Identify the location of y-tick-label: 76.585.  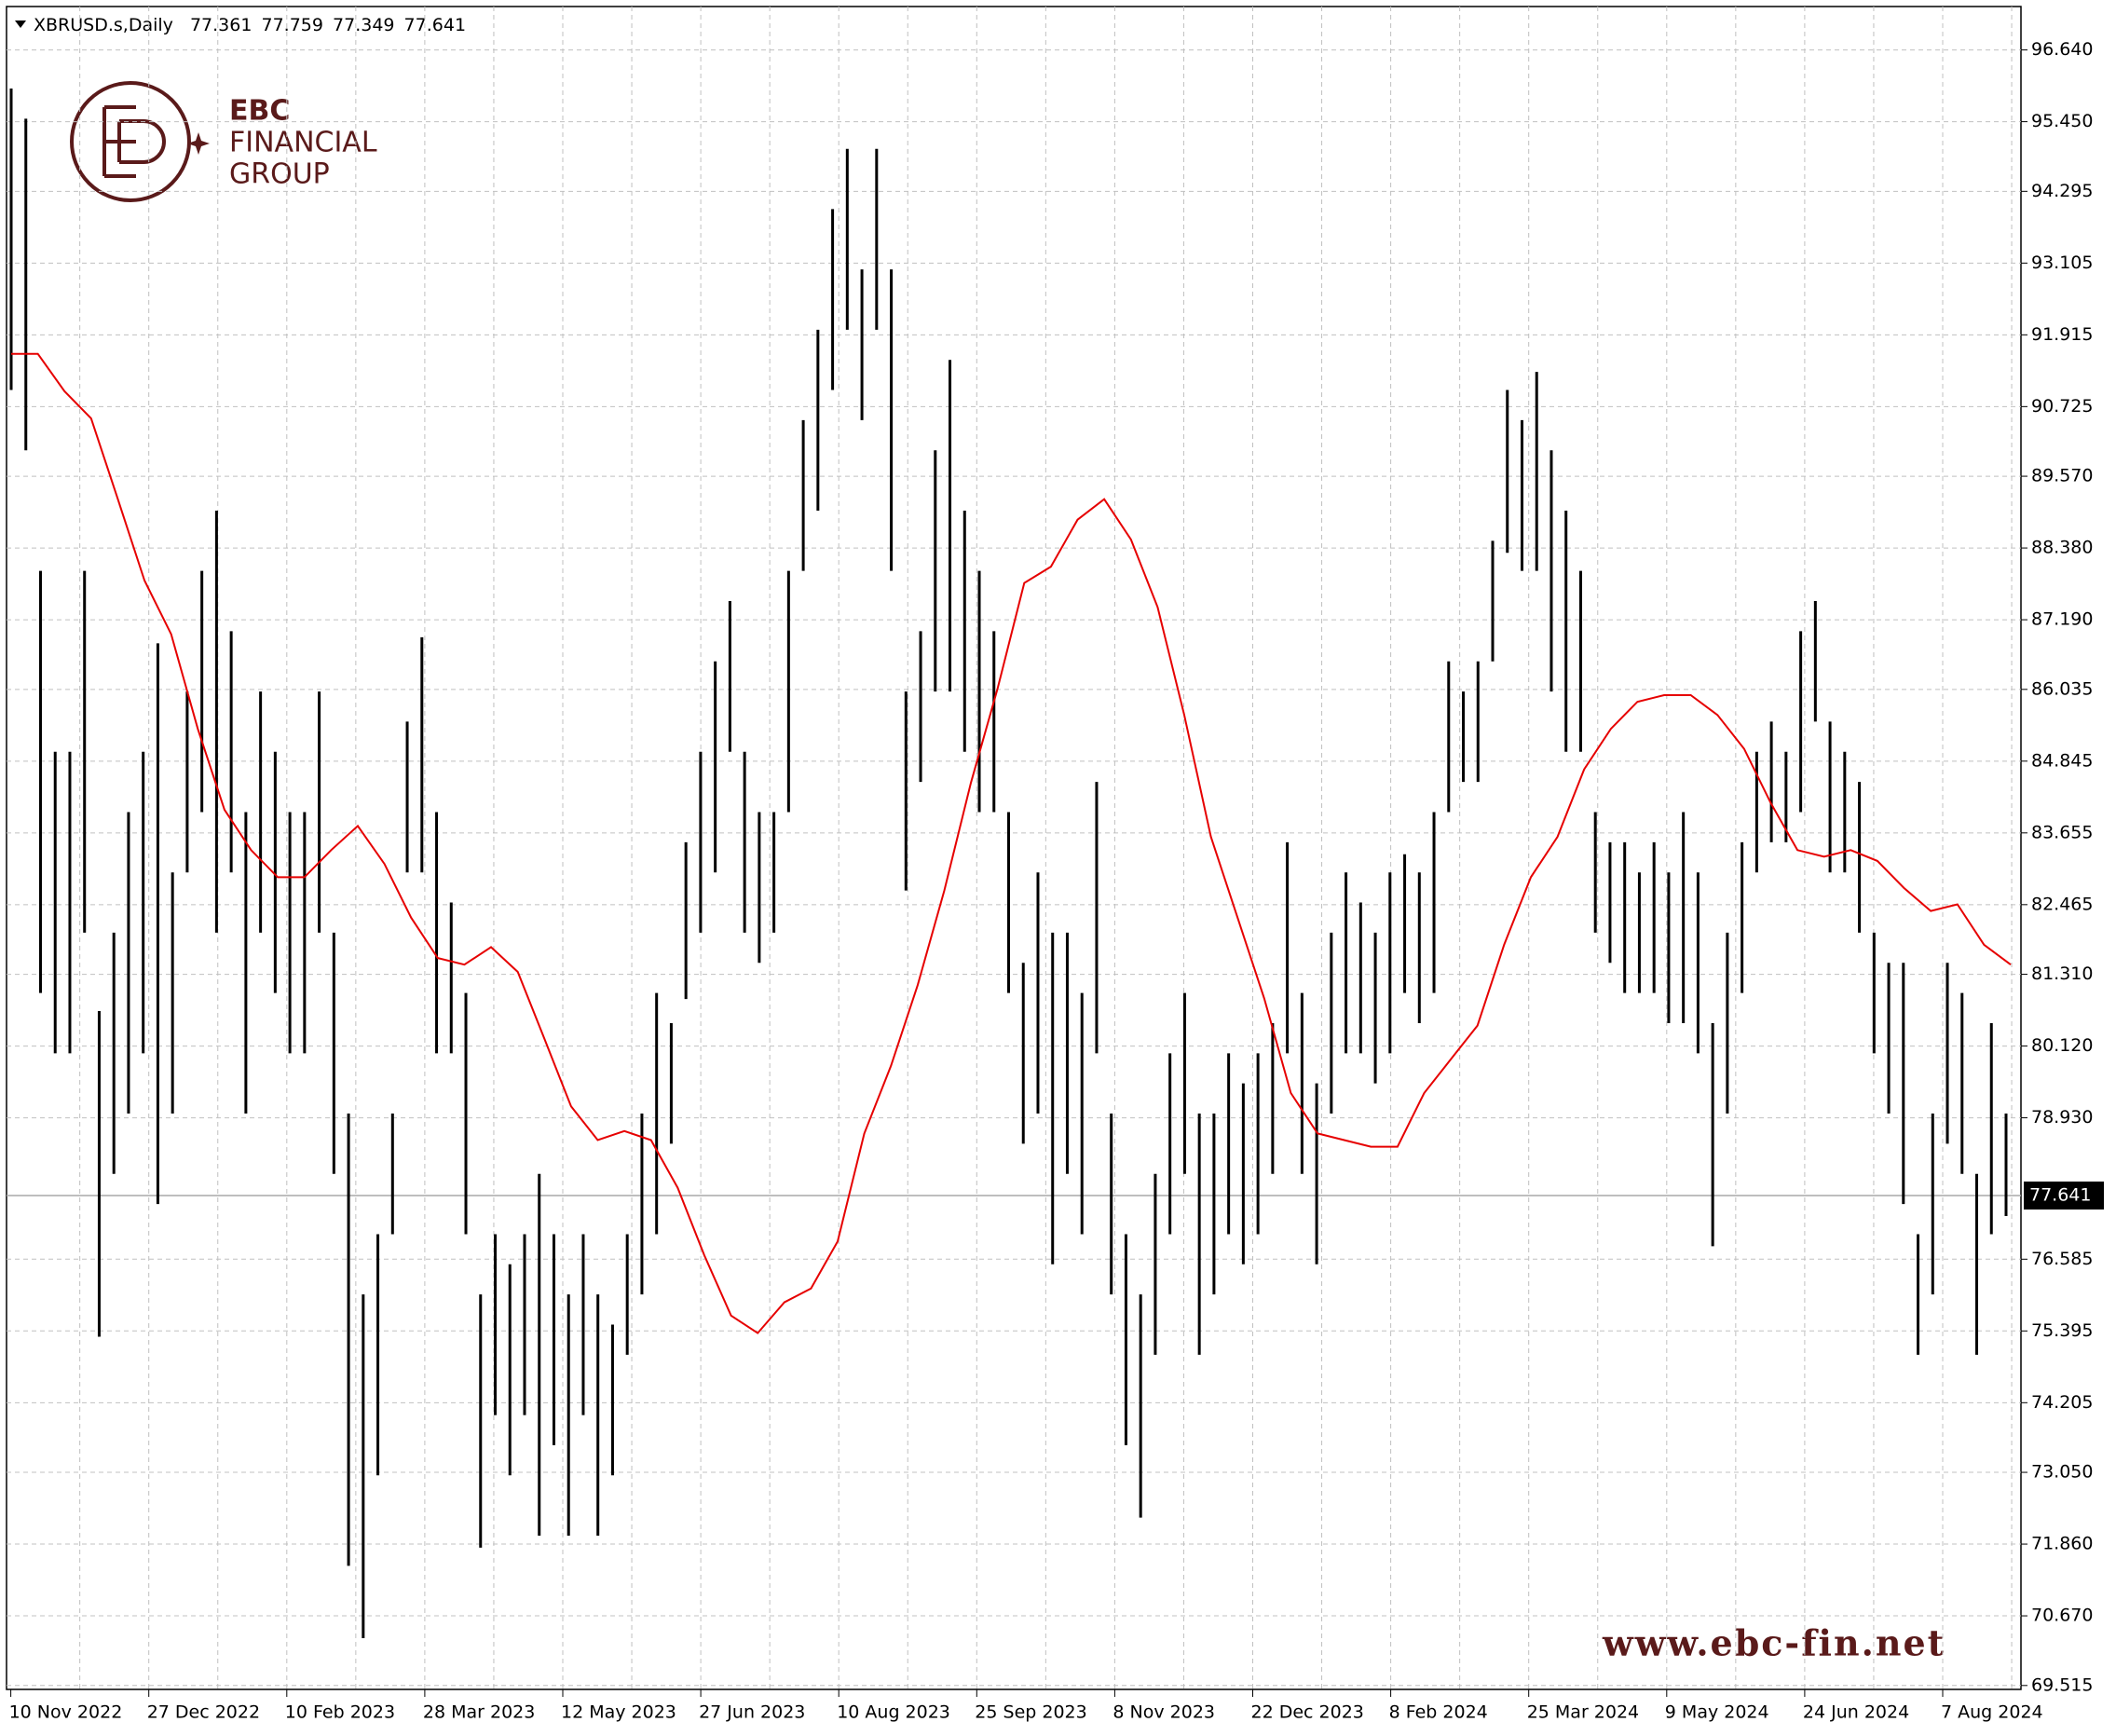
(2062, 1259).